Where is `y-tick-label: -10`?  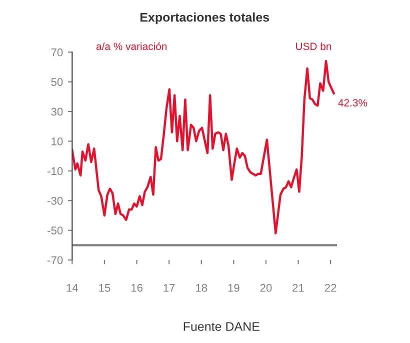
y-tick-label: -10 is located at coordinates (55, 171).